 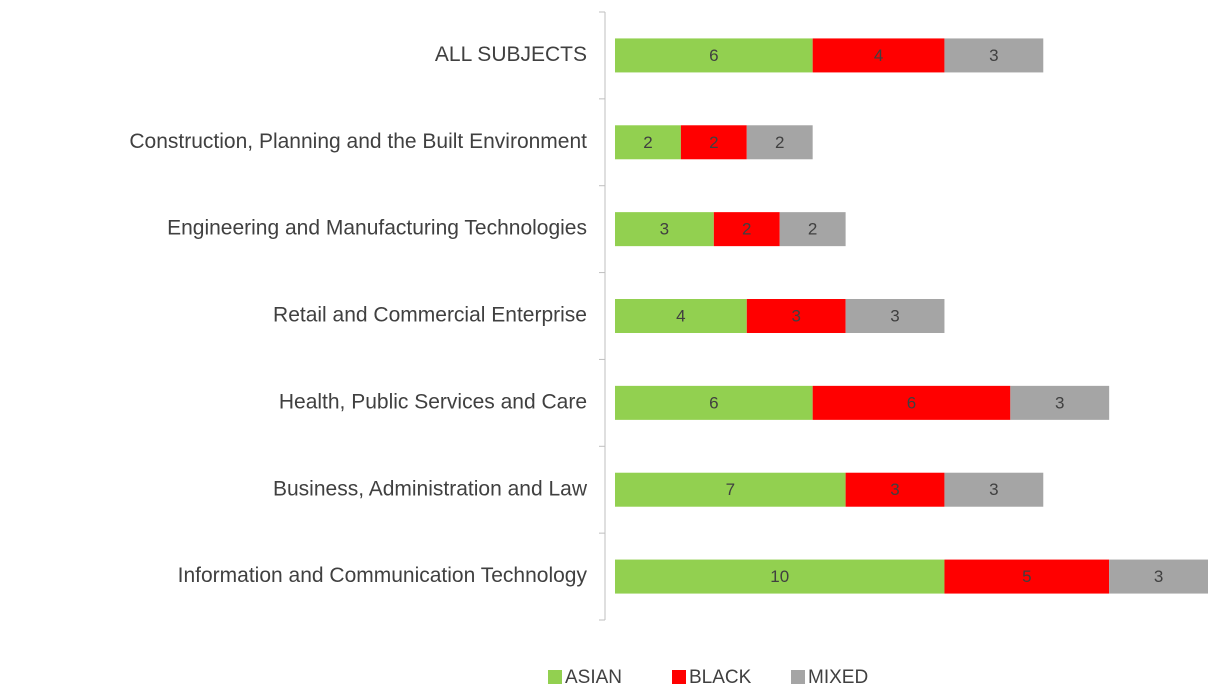 I want to click on category-label: ALL SUBJECTS, so click(x=511, y=54).